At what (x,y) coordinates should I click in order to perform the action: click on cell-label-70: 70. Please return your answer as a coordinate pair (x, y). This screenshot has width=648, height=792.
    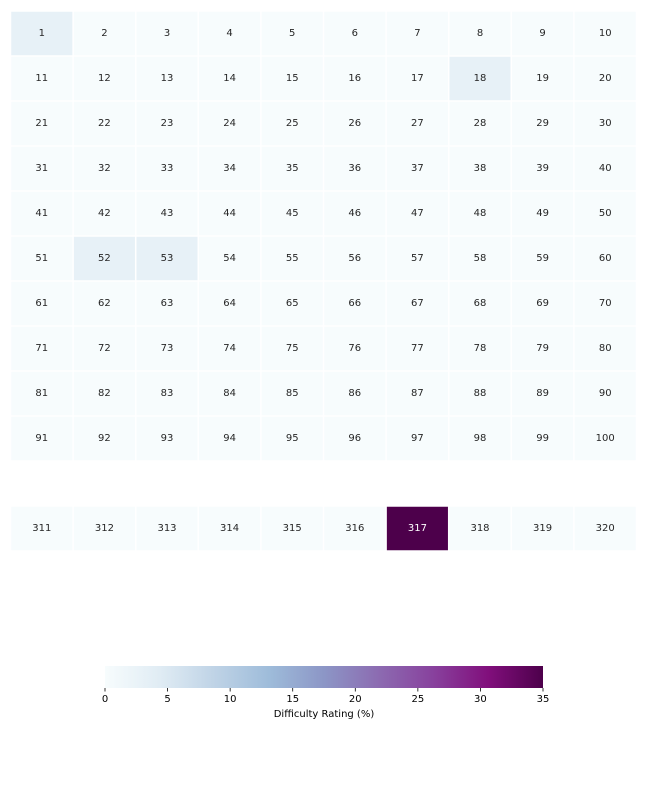
    Looking at the image, I should click on (605, 303).